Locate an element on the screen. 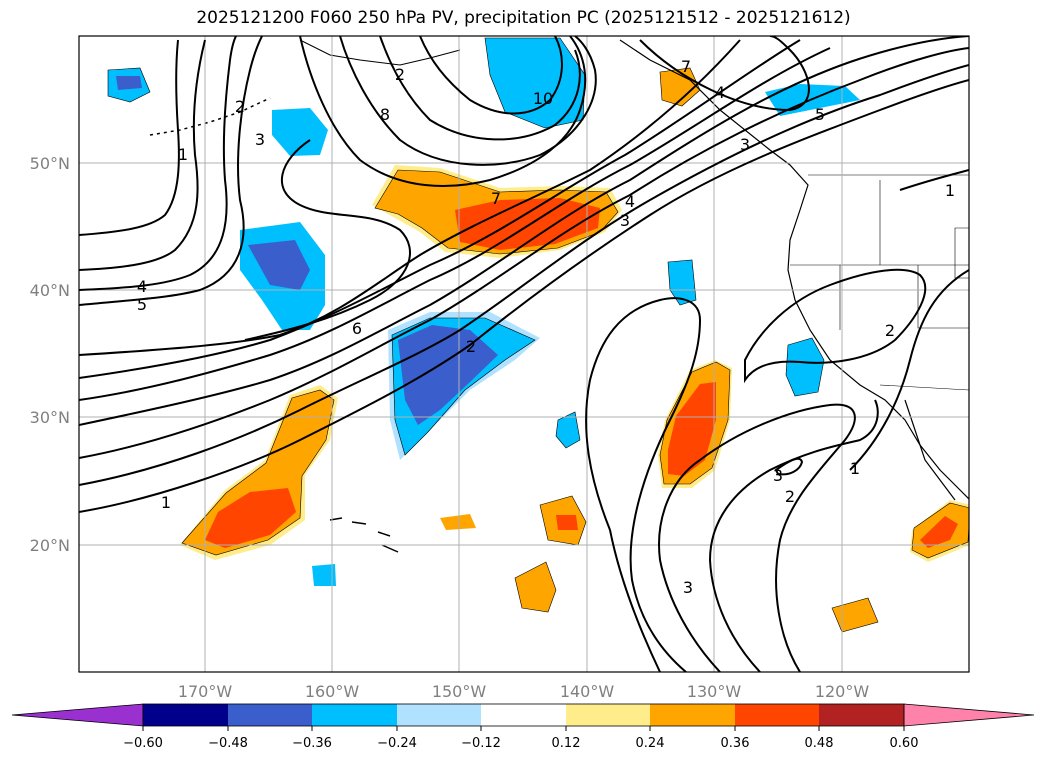 The image size is (1047, 765). neg-area-aleutian is located at coordinates (300, 132).